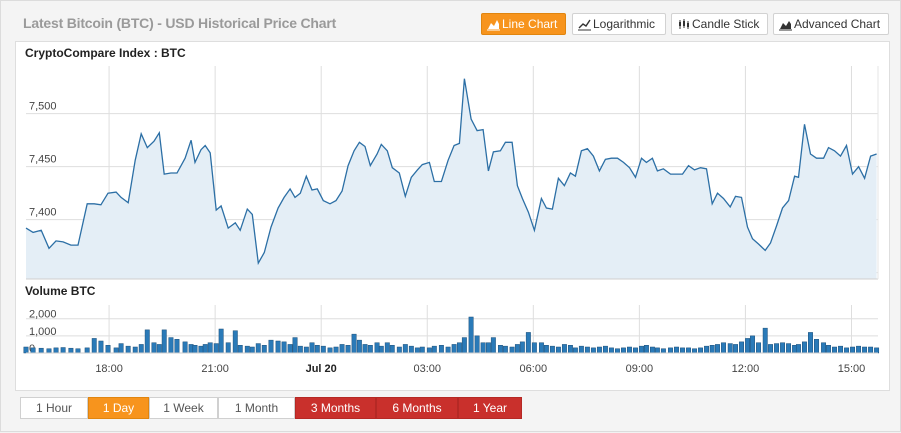  I want to click on chart-type-button: Advanced Chart, so click(831, 24).